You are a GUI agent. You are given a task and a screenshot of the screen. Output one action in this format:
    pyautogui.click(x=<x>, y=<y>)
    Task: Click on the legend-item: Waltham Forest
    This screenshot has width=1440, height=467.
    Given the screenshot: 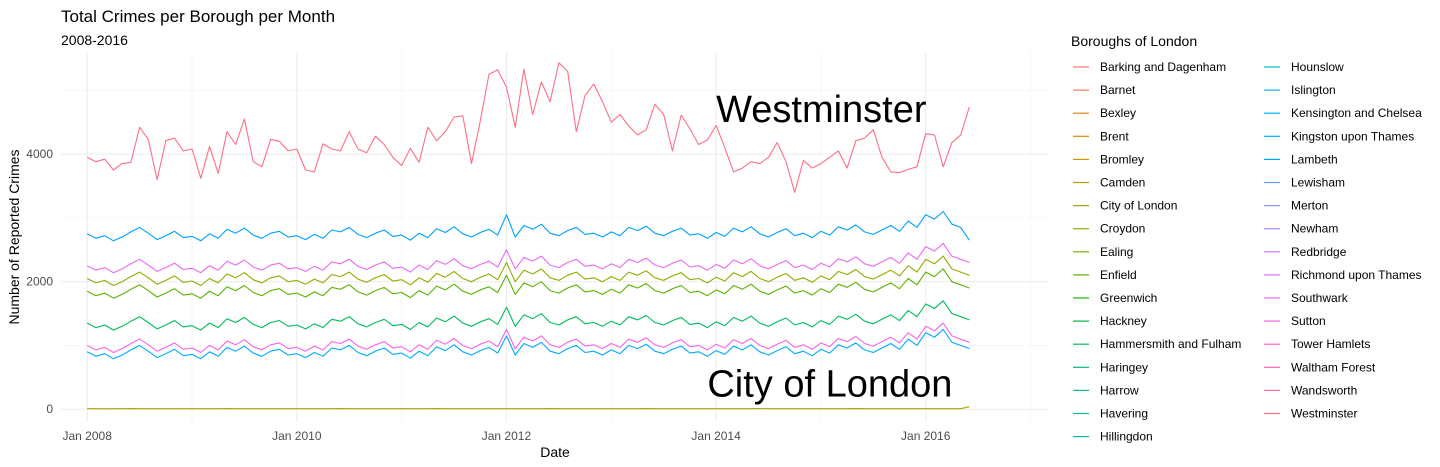 What is the action you would take?
    pyautogui.click(x=1320, y=367)
    